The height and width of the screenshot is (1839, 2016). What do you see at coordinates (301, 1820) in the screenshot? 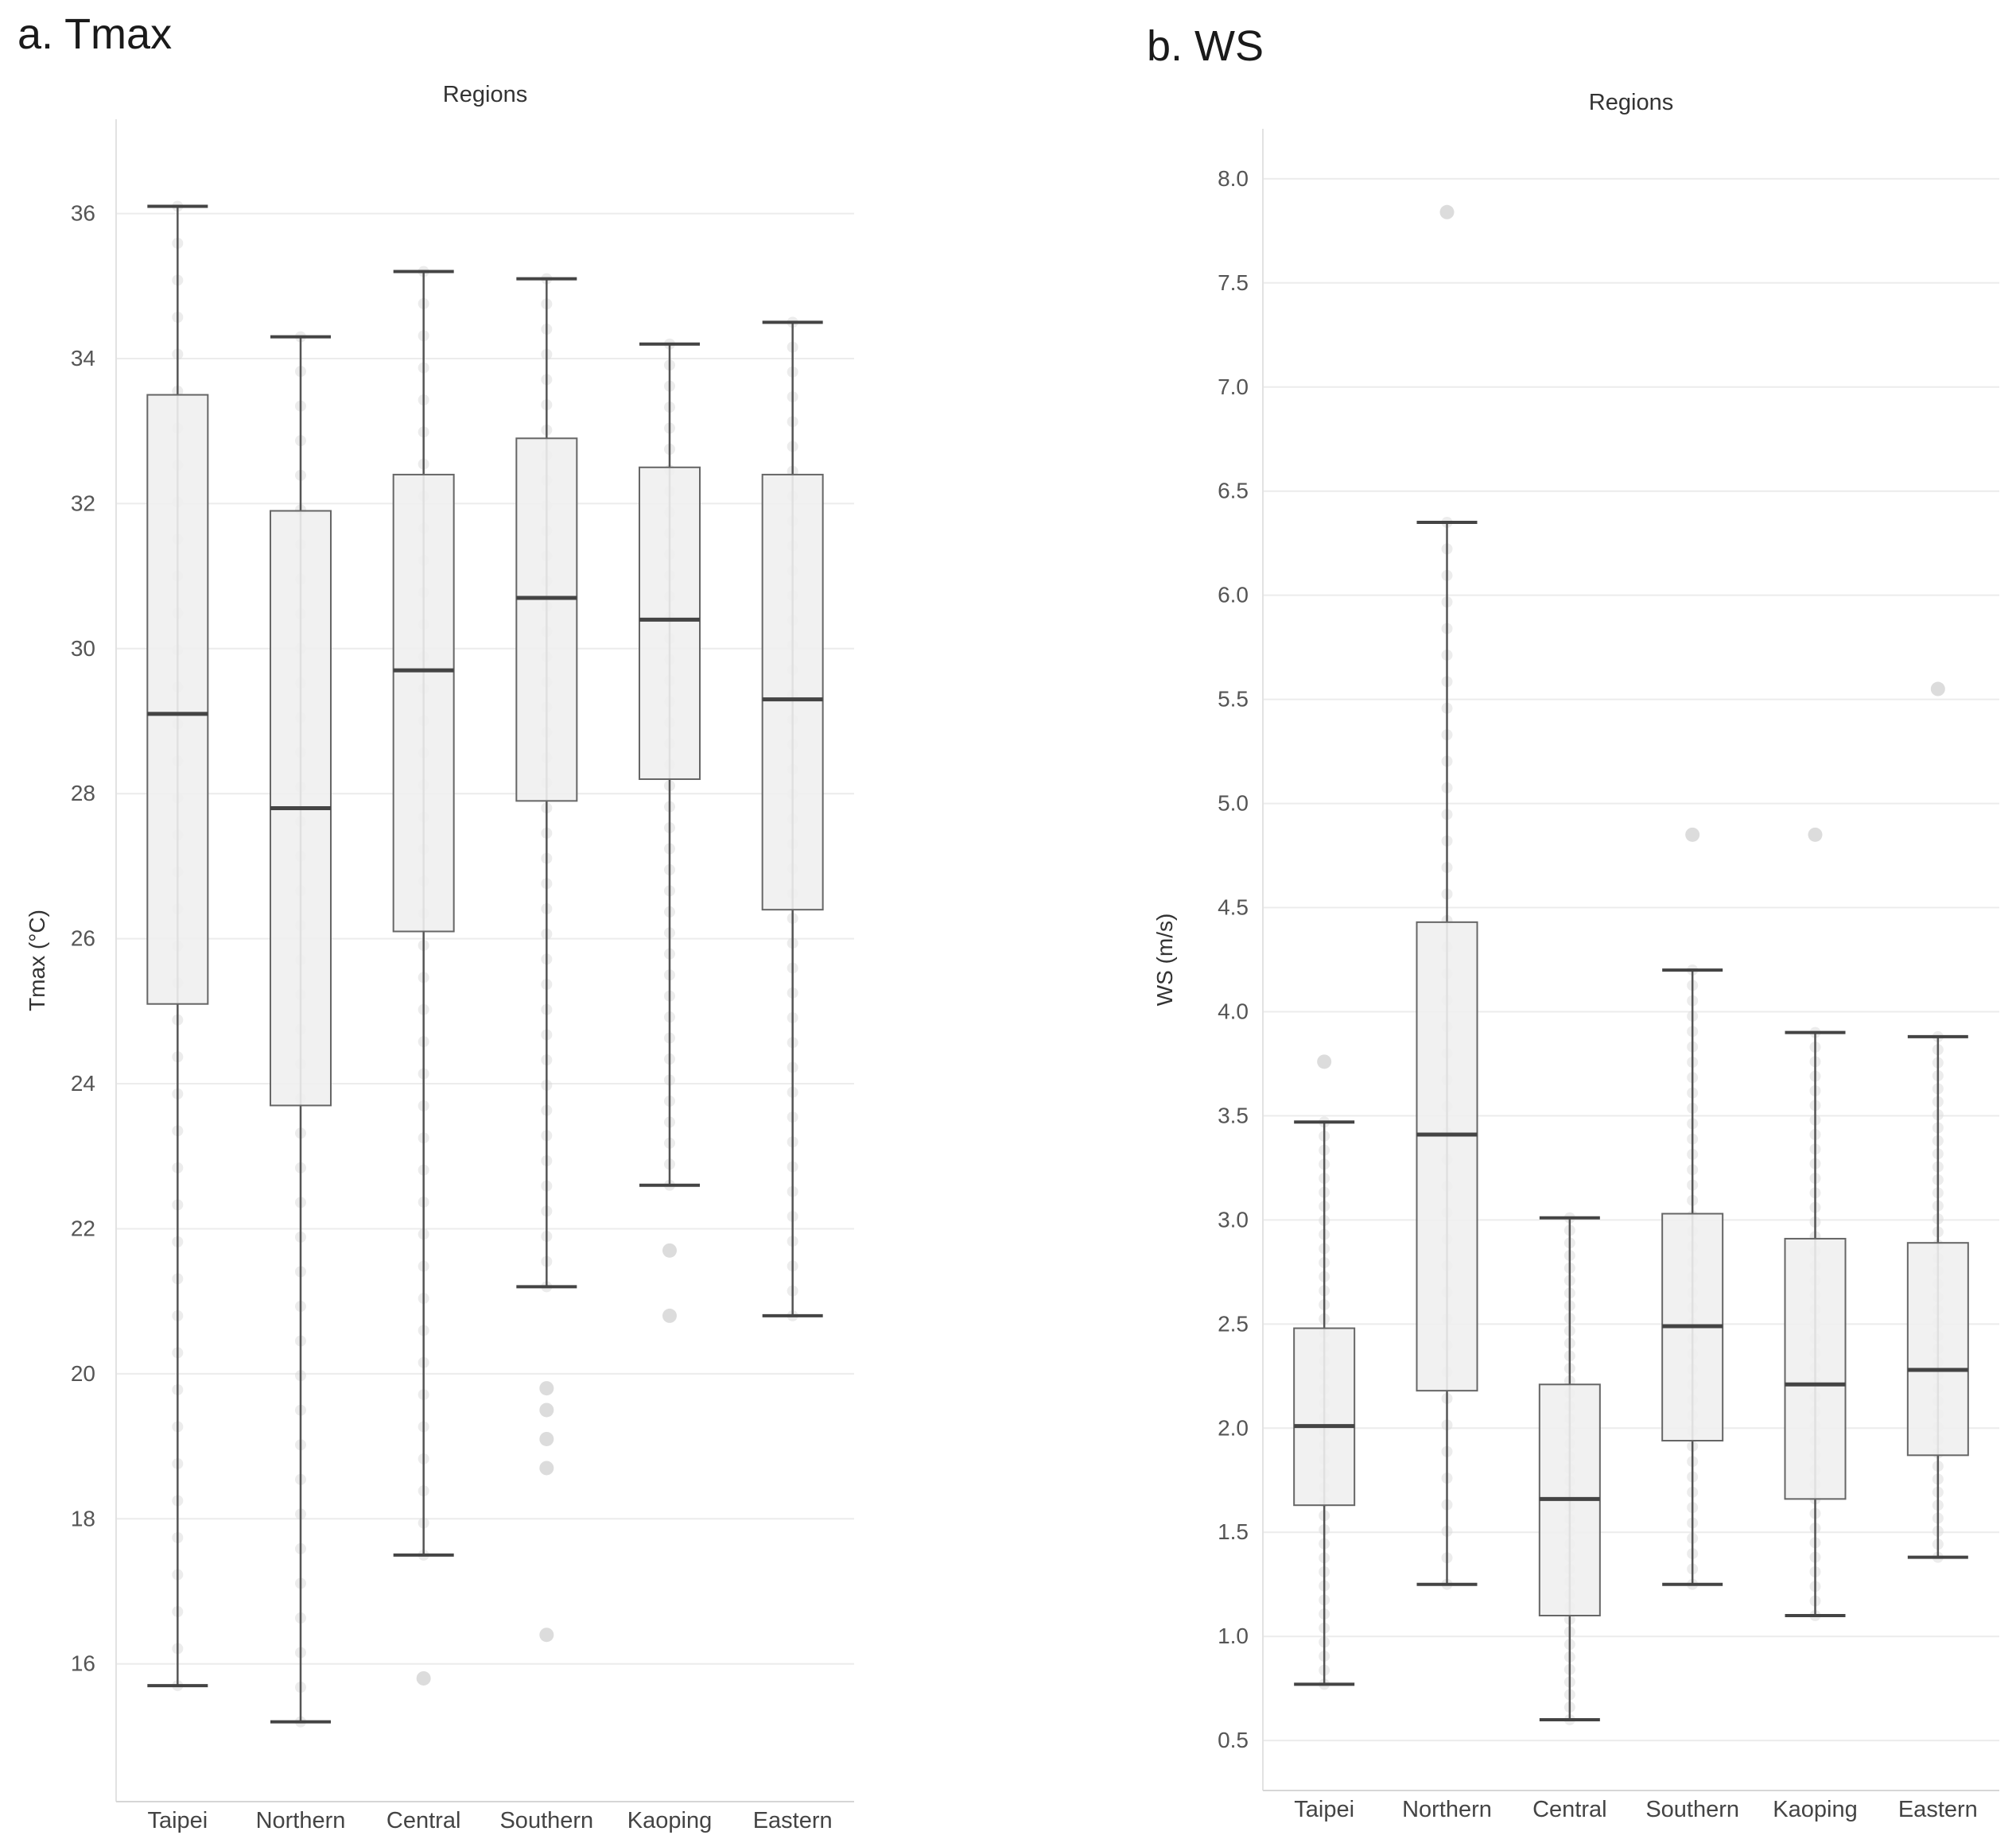
I see `tmax-category-label: Northern` at bounding box center [301, 1820].